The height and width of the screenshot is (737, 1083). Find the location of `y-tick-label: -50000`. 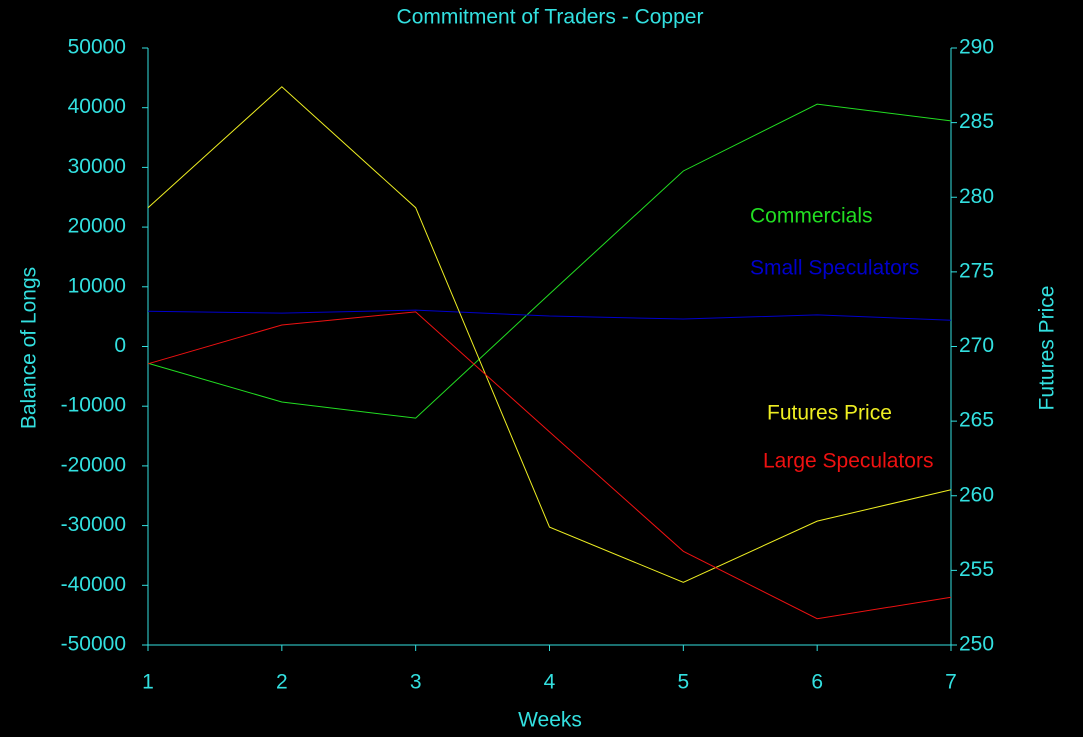

y-tick-label: -50000 is located at coordinates (93, 644).